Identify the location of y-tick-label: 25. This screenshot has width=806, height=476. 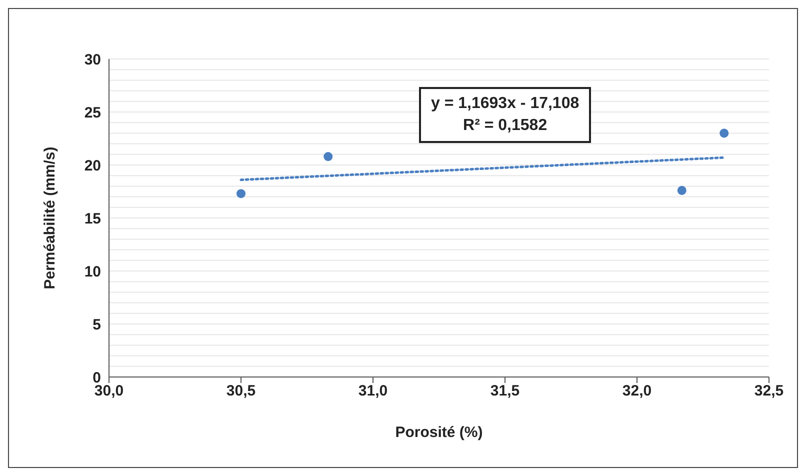
(92, 113).